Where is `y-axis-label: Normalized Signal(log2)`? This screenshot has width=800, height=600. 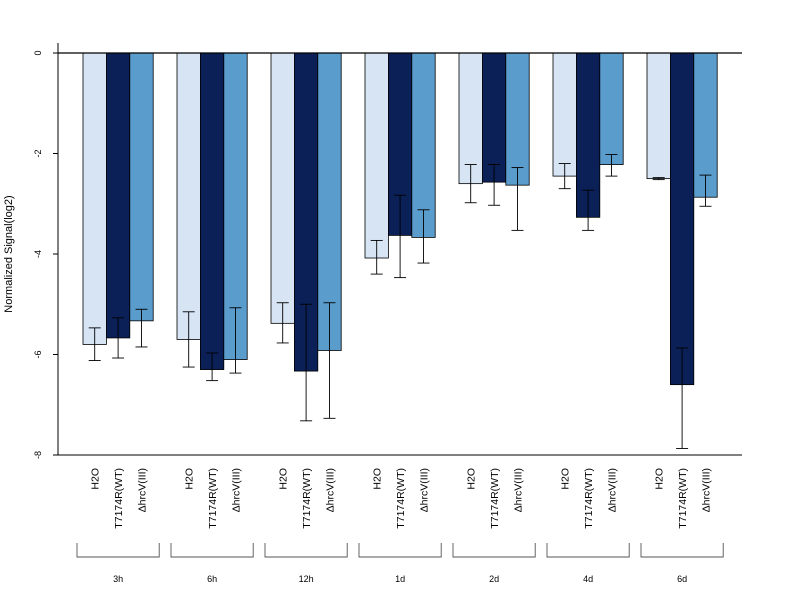 y-axis-label: Normalized Signal(log2) is located at coordinates (9, 253).